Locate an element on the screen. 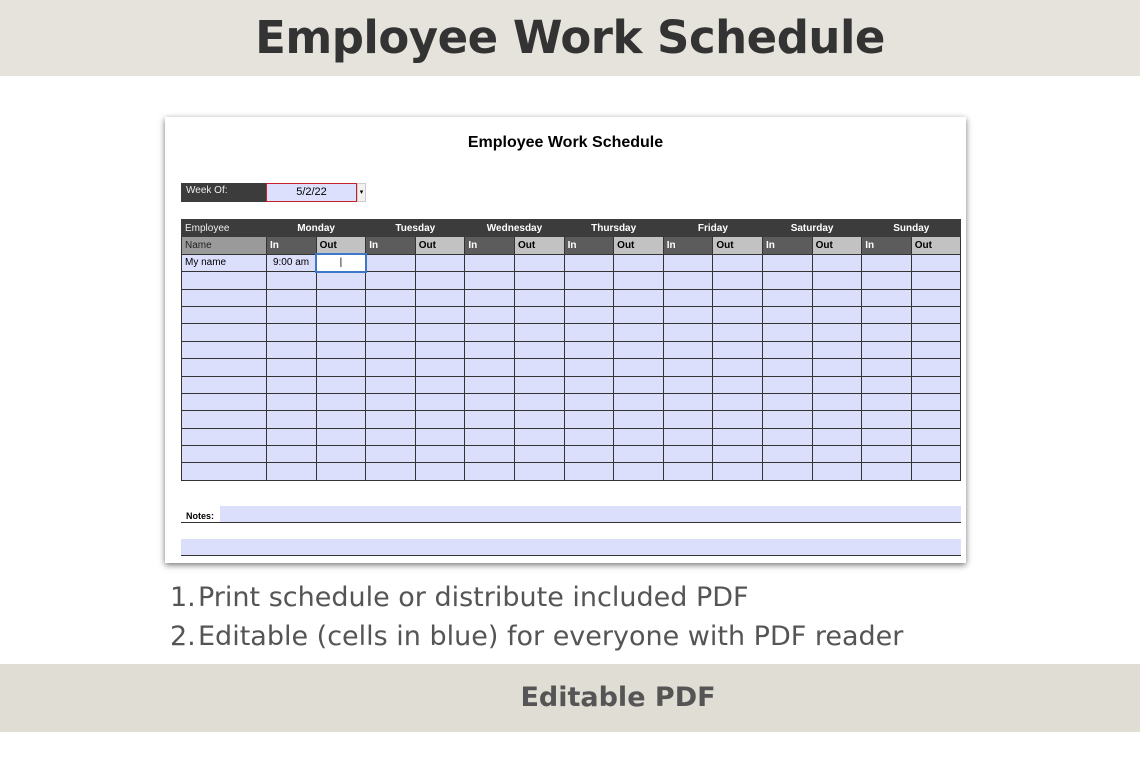 The image size is (1140, 761). week-of-input: 5/2/22 is located at coordinates (311, 192).